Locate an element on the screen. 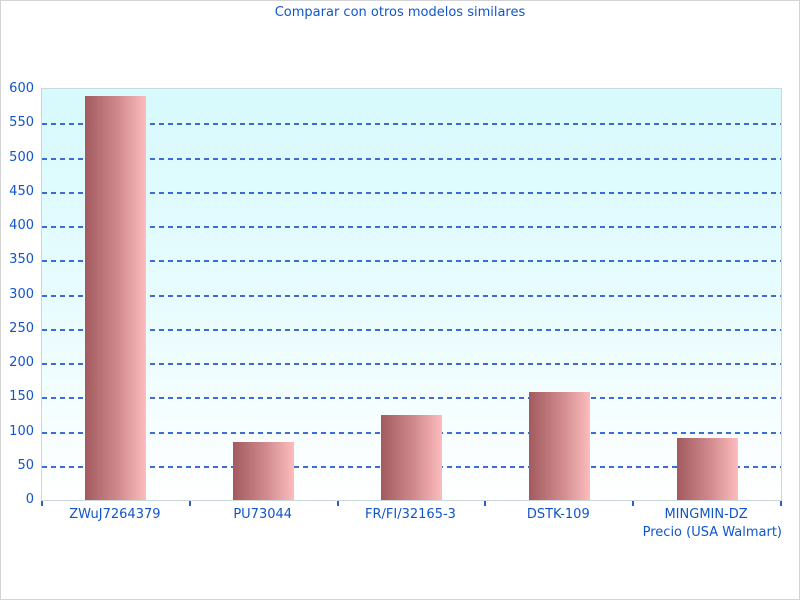  x-tick-label: FR/FI/32165-3 is located at coordinates (410, 514).